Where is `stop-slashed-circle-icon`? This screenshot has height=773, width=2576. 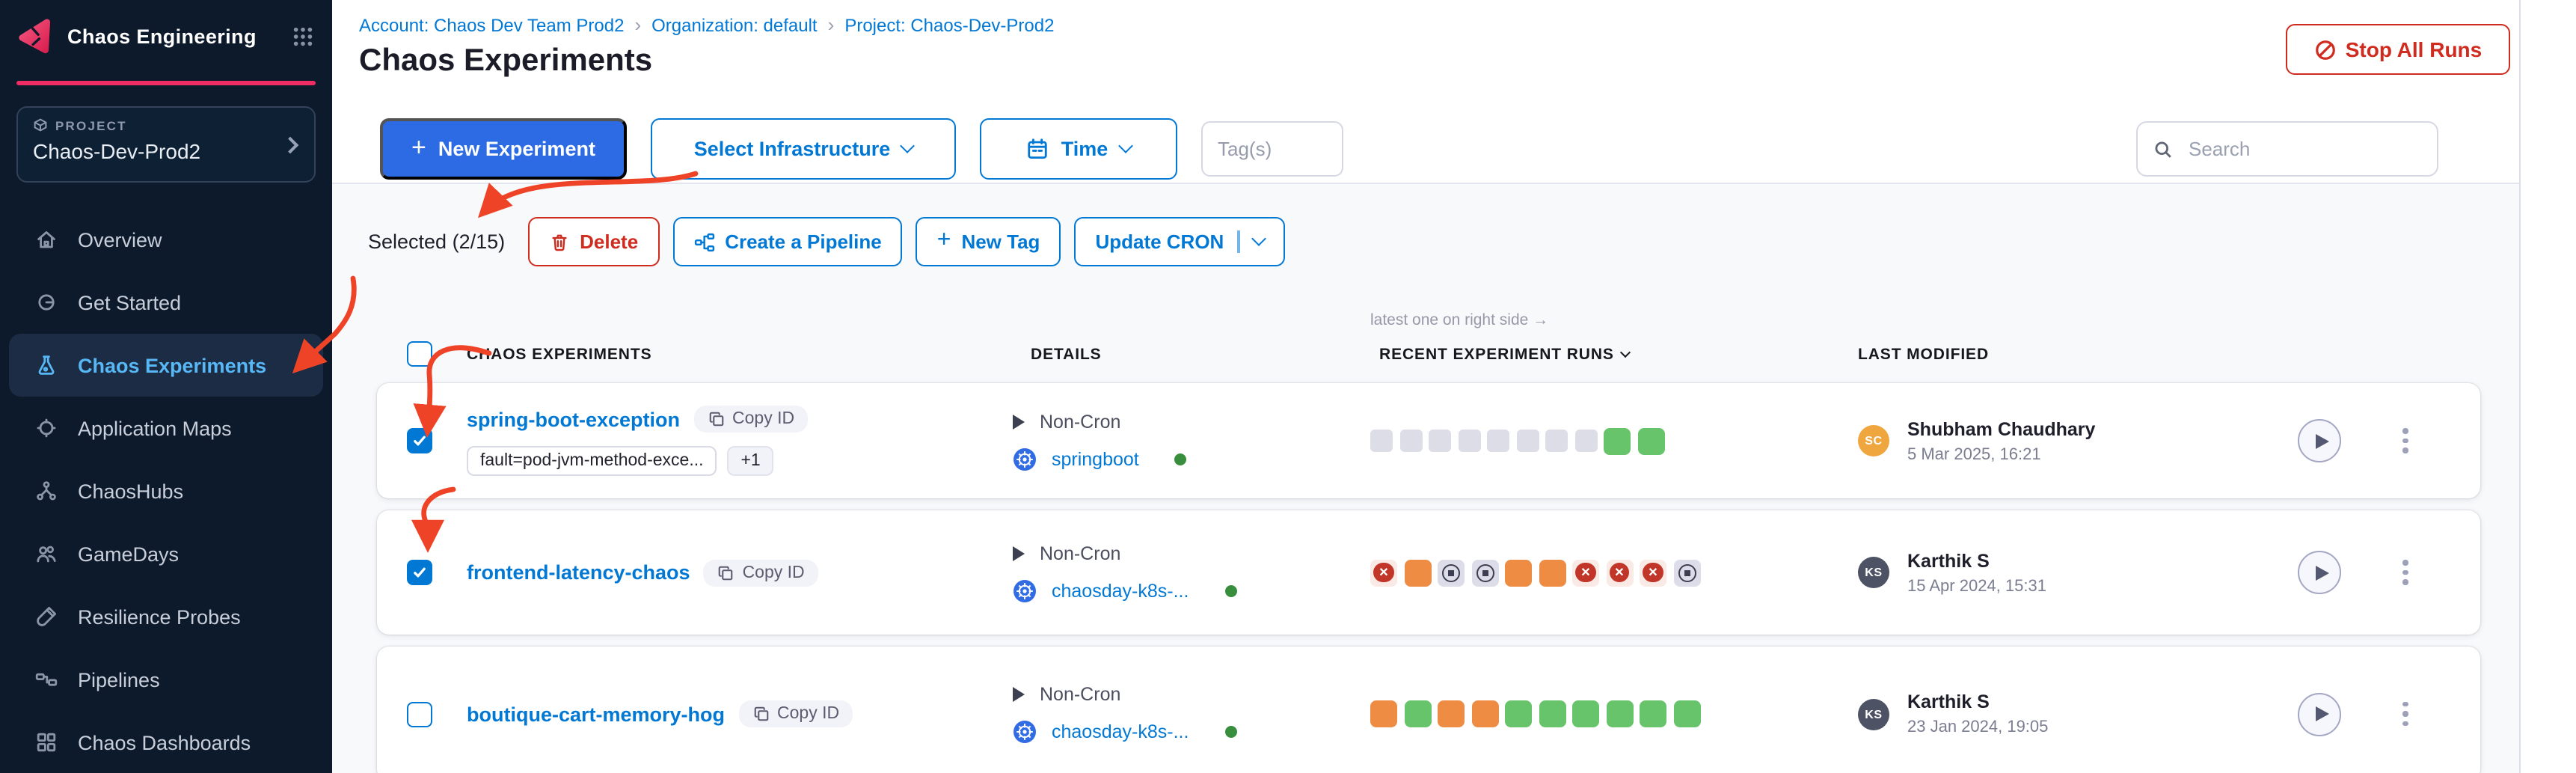
stop-slashed-circle-icon is located at coordinates (2325, 49).